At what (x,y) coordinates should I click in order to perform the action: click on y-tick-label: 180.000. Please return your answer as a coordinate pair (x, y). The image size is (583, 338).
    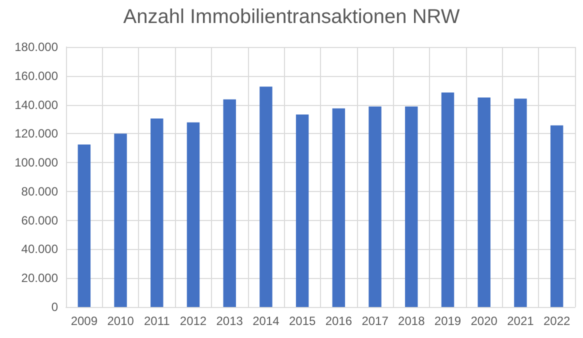
    Looking at the image, I should click on (36, 47).